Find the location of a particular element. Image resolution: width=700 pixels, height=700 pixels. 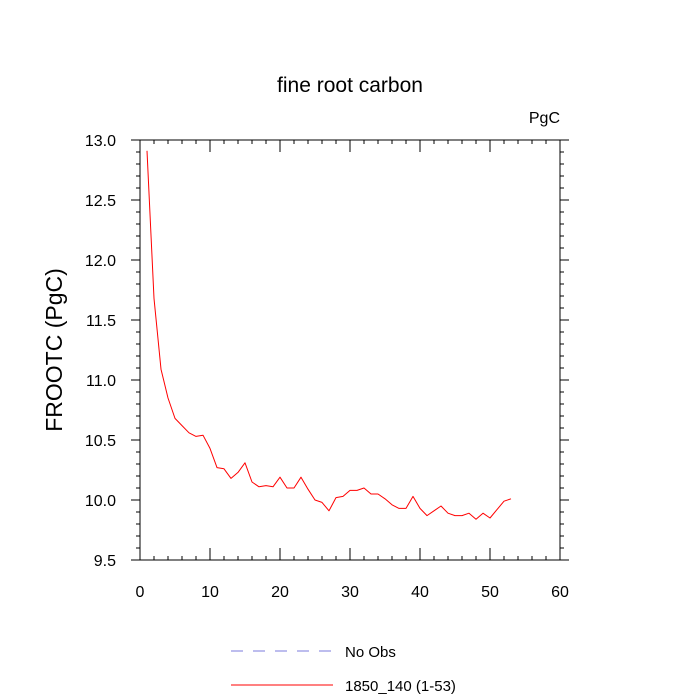

x-tick-label: 30 is located at coordinates (350, 592).